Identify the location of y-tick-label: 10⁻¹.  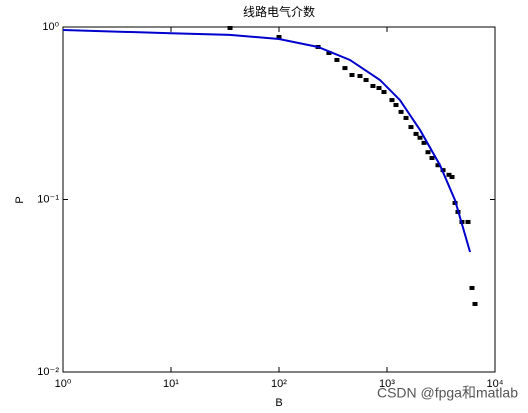
(48, 199).